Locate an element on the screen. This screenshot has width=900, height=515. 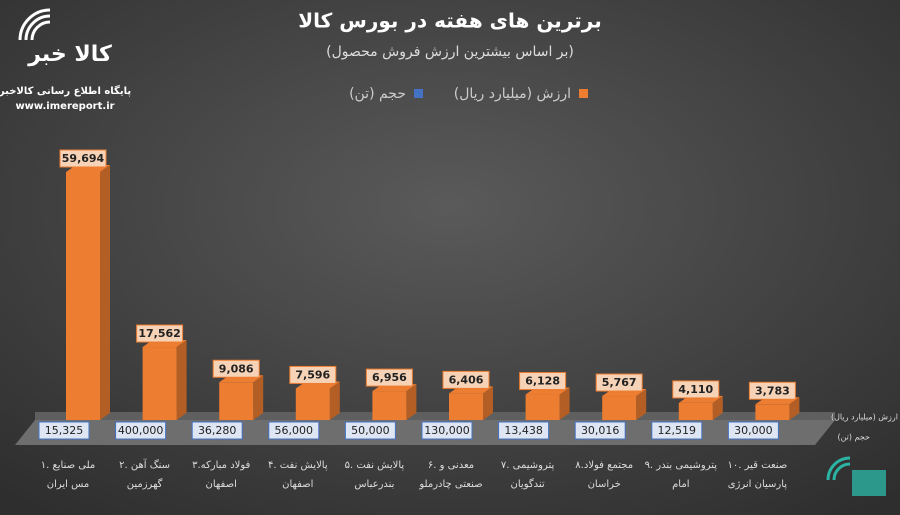
legend-label: ارزش (میلیارد ریال) is located at coordinates (512, 94).